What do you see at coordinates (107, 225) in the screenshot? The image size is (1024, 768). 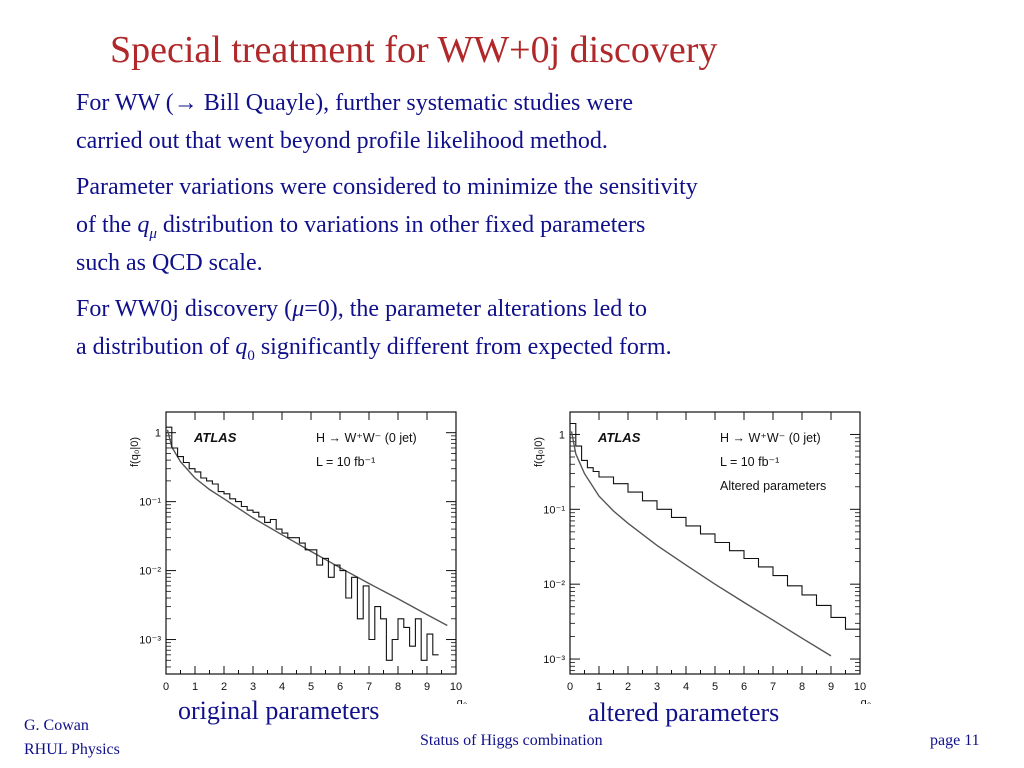 I see `p2-line2-pre: of the` at bounding box center [107, 225].